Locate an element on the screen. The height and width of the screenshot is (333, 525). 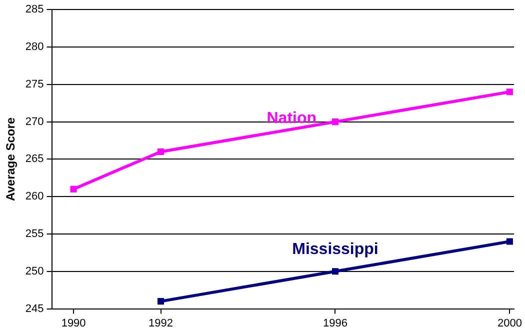
y-tick-label: 275 is located at coordinates (34, 84).